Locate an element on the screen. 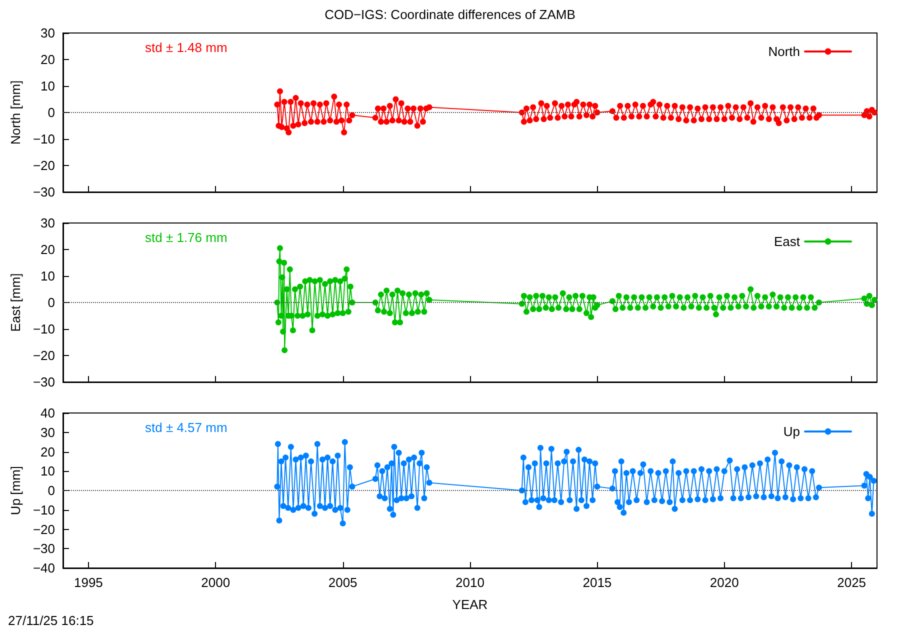 The height and width of the screenshot is (630, 900). x-tick-label: 2020 is located at coordinates (724, 582).